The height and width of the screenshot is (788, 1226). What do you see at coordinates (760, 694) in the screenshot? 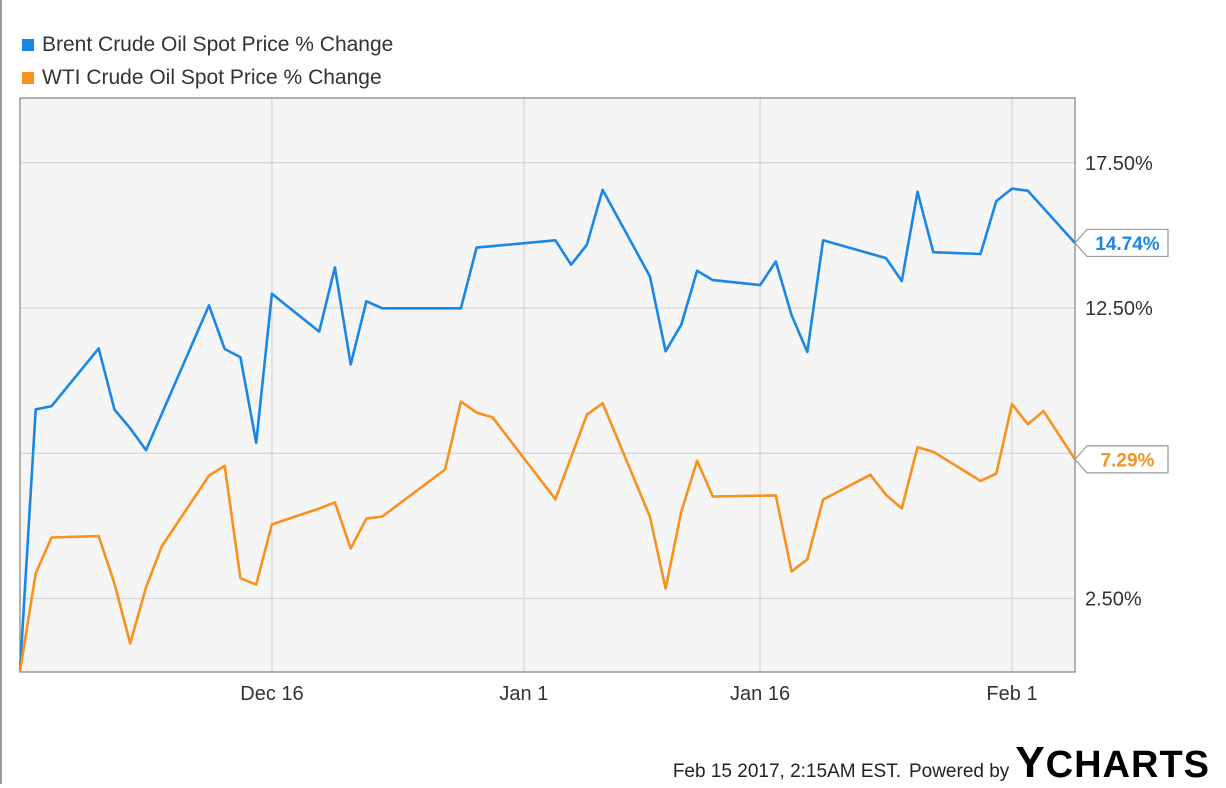
I see `x-tick-label-2: Jan 16` at bounding box center [760, 694].